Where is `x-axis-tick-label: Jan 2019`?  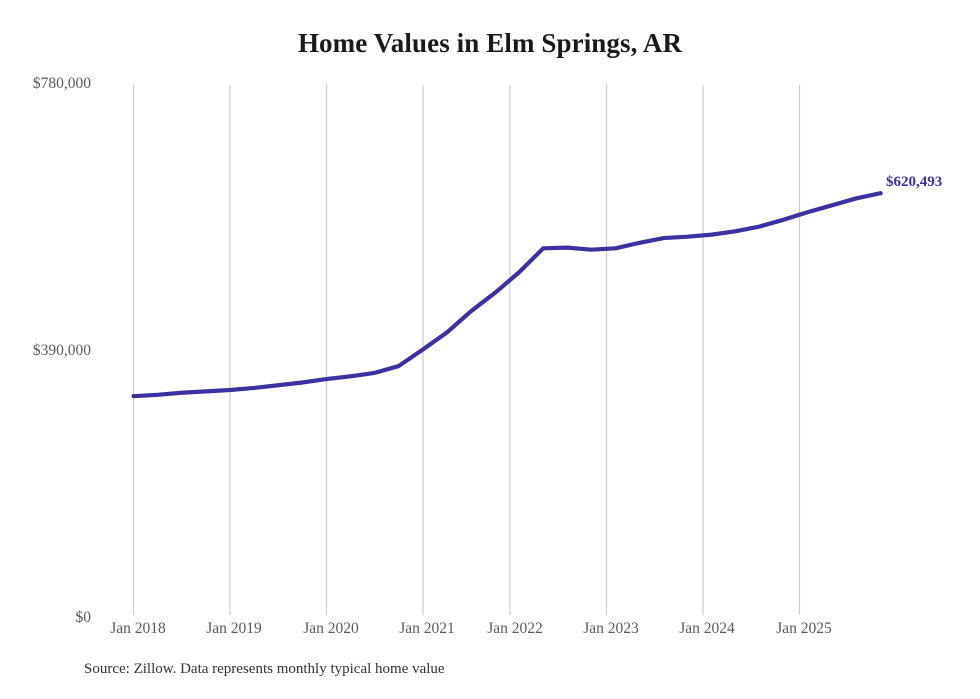
x-axis-tick-label: Jan 2019 is located at coordinates (234, 628).